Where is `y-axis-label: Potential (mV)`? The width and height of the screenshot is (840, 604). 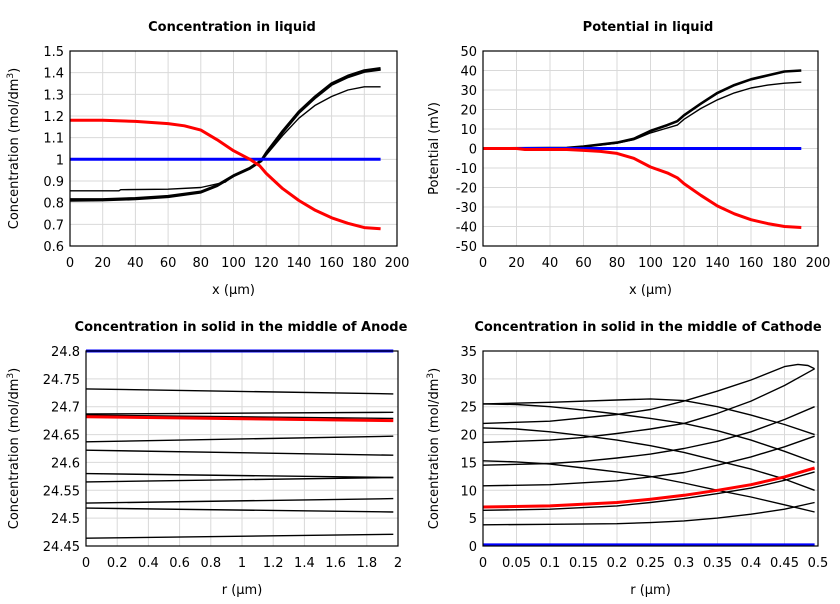
y-axis-label: Potential (mV) is located at coordinates (434, 148).